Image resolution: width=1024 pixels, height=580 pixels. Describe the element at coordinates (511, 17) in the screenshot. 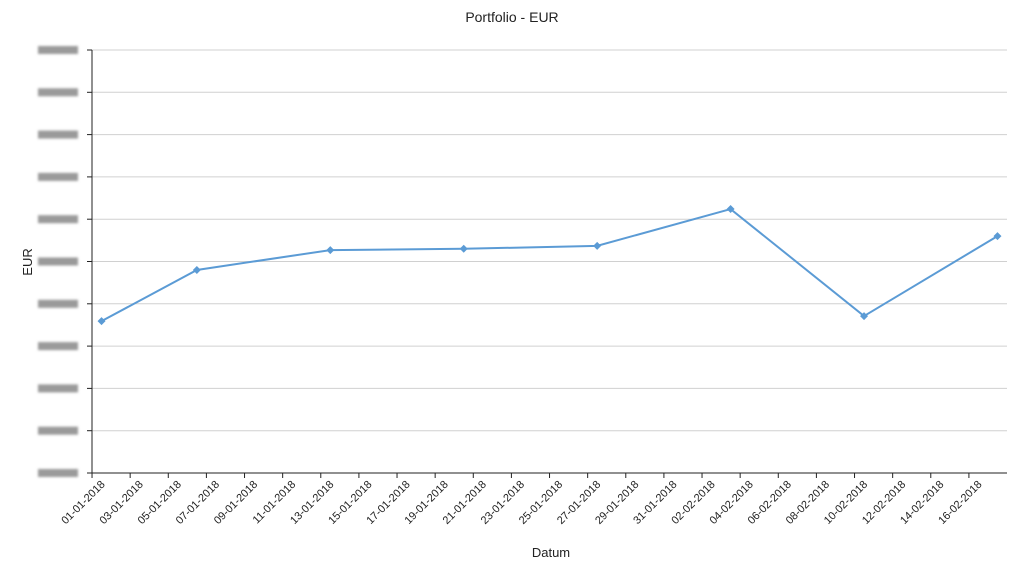

I see `chart-title: Portfolio - EUR` at that location.